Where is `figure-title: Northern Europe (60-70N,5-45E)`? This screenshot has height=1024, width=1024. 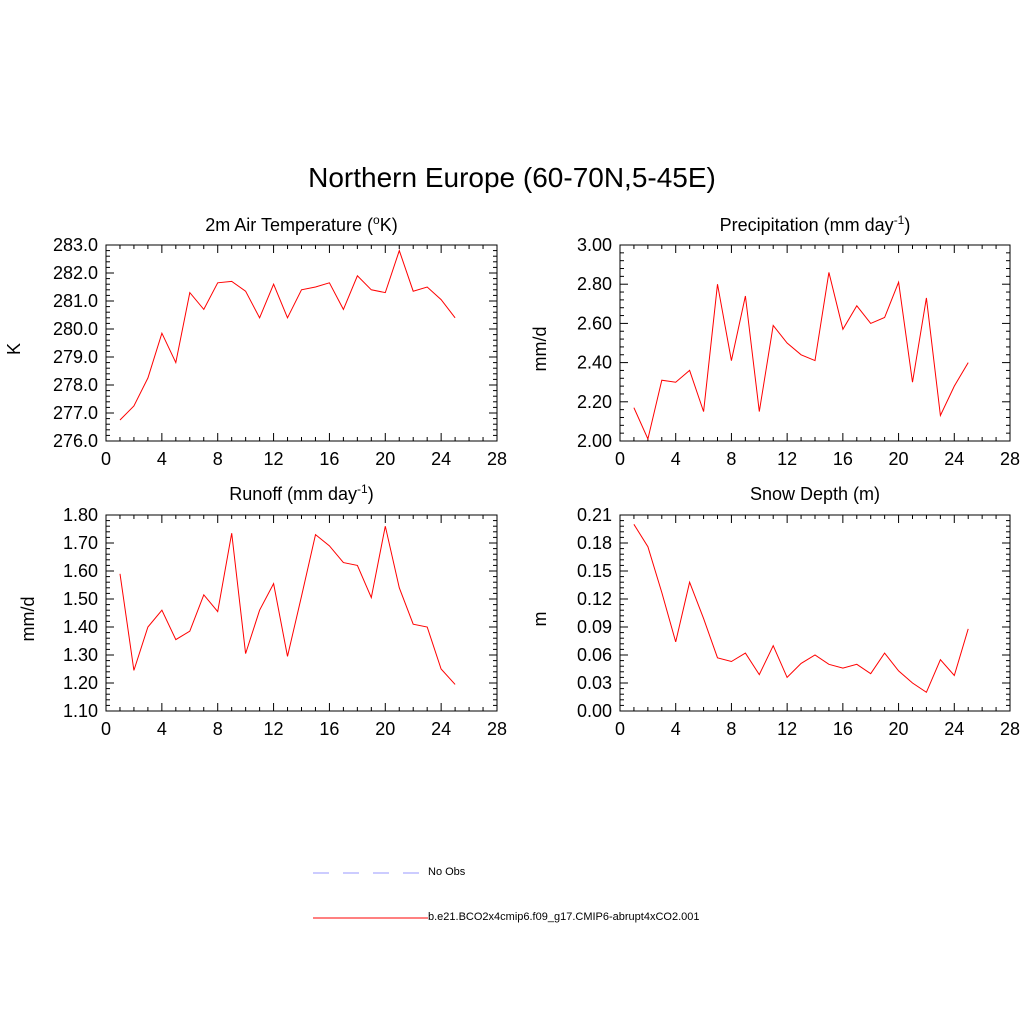
figure-title: Northern Europe (60-70N,5-45E) is located at coordinates (512, 177).